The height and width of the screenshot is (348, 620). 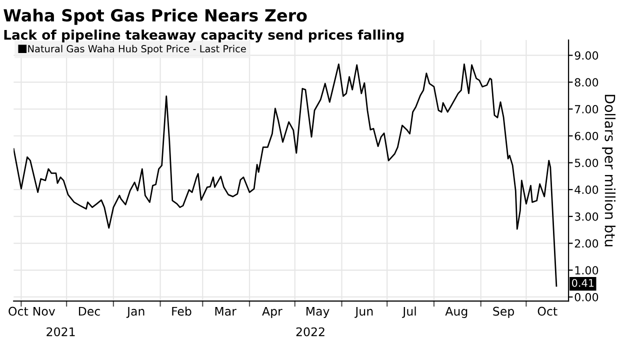 I want to click on y-tick-label: 1.00, so click(x=586, y=270).